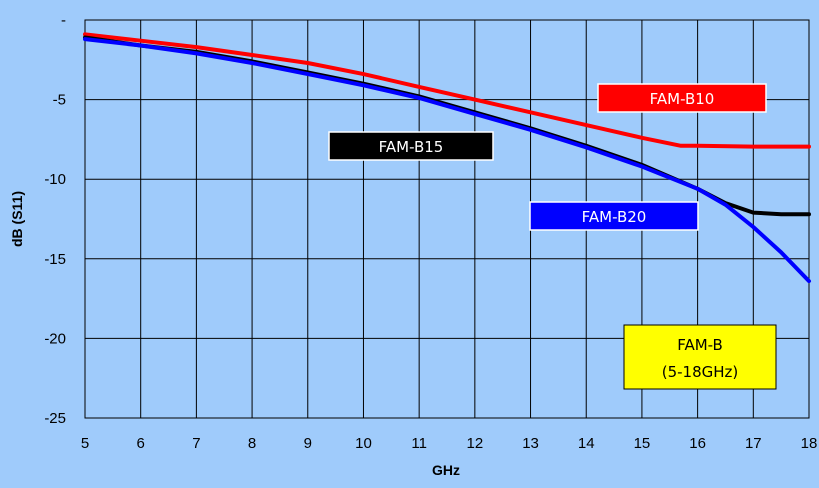  What do you see at coordinates (363, 443) in the screenshot?
I see `x-tick-label: 10` at bounding box center [363, 443].